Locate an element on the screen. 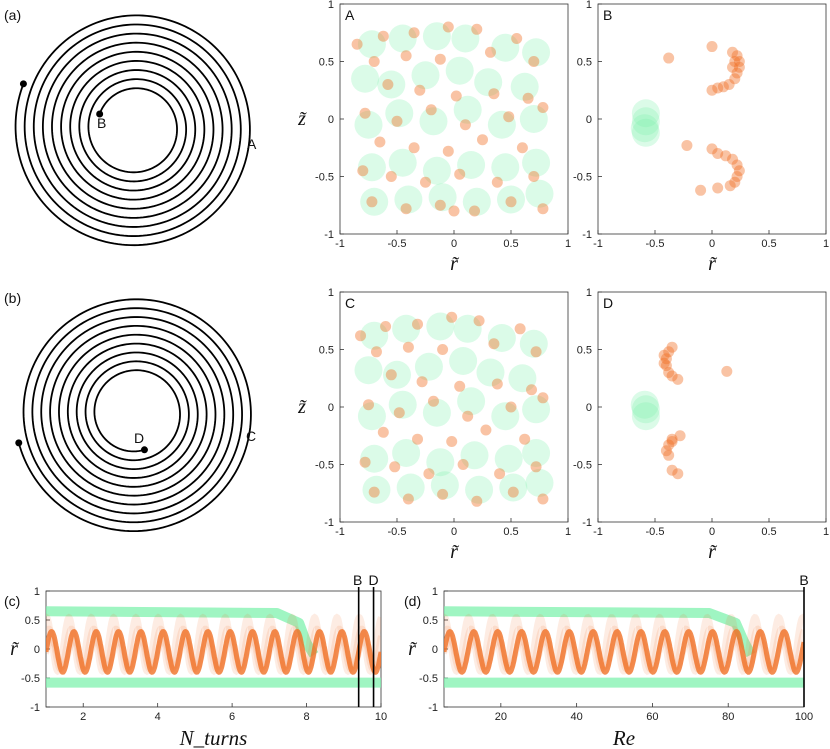  spiral-a-start-dot is located at coordinates (100, 114).